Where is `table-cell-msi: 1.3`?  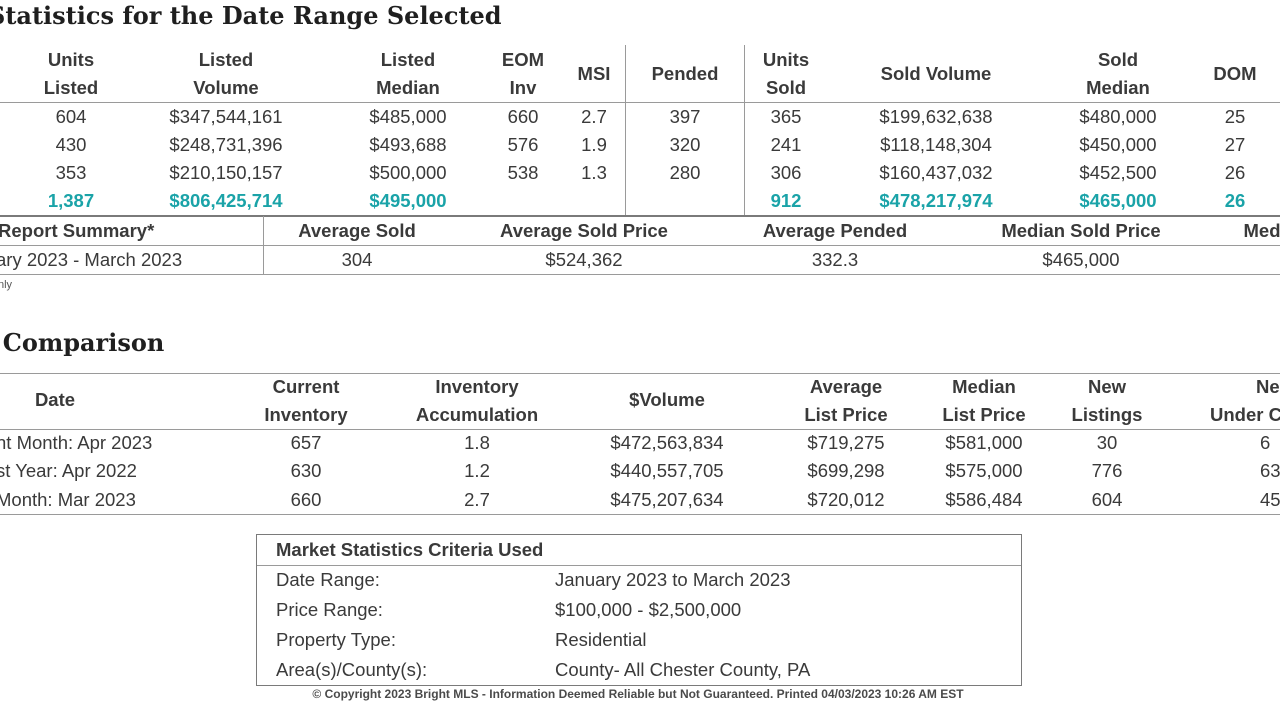
table-cell-msi: 1.3 is located at coordinates (594, 172).